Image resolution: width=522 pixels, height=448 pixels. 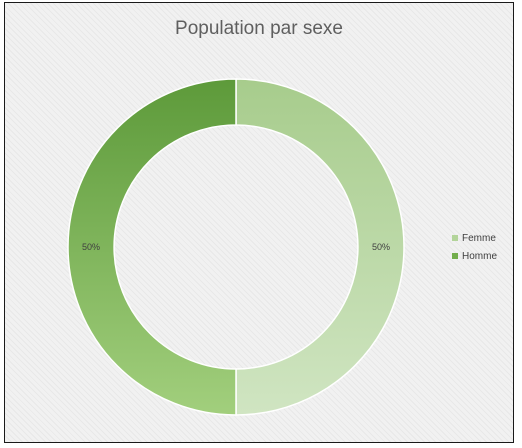 I want to click on legend: Femme Homme, so click(x=474, y=247).